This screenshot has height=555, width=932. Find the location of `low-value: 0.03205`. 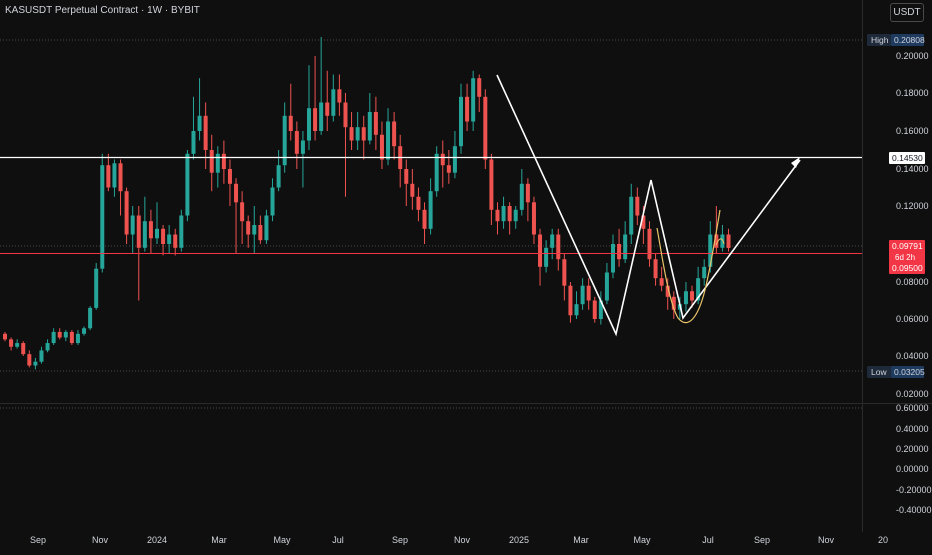

low-value: 0.03205 is located at coordinates (909, 372).